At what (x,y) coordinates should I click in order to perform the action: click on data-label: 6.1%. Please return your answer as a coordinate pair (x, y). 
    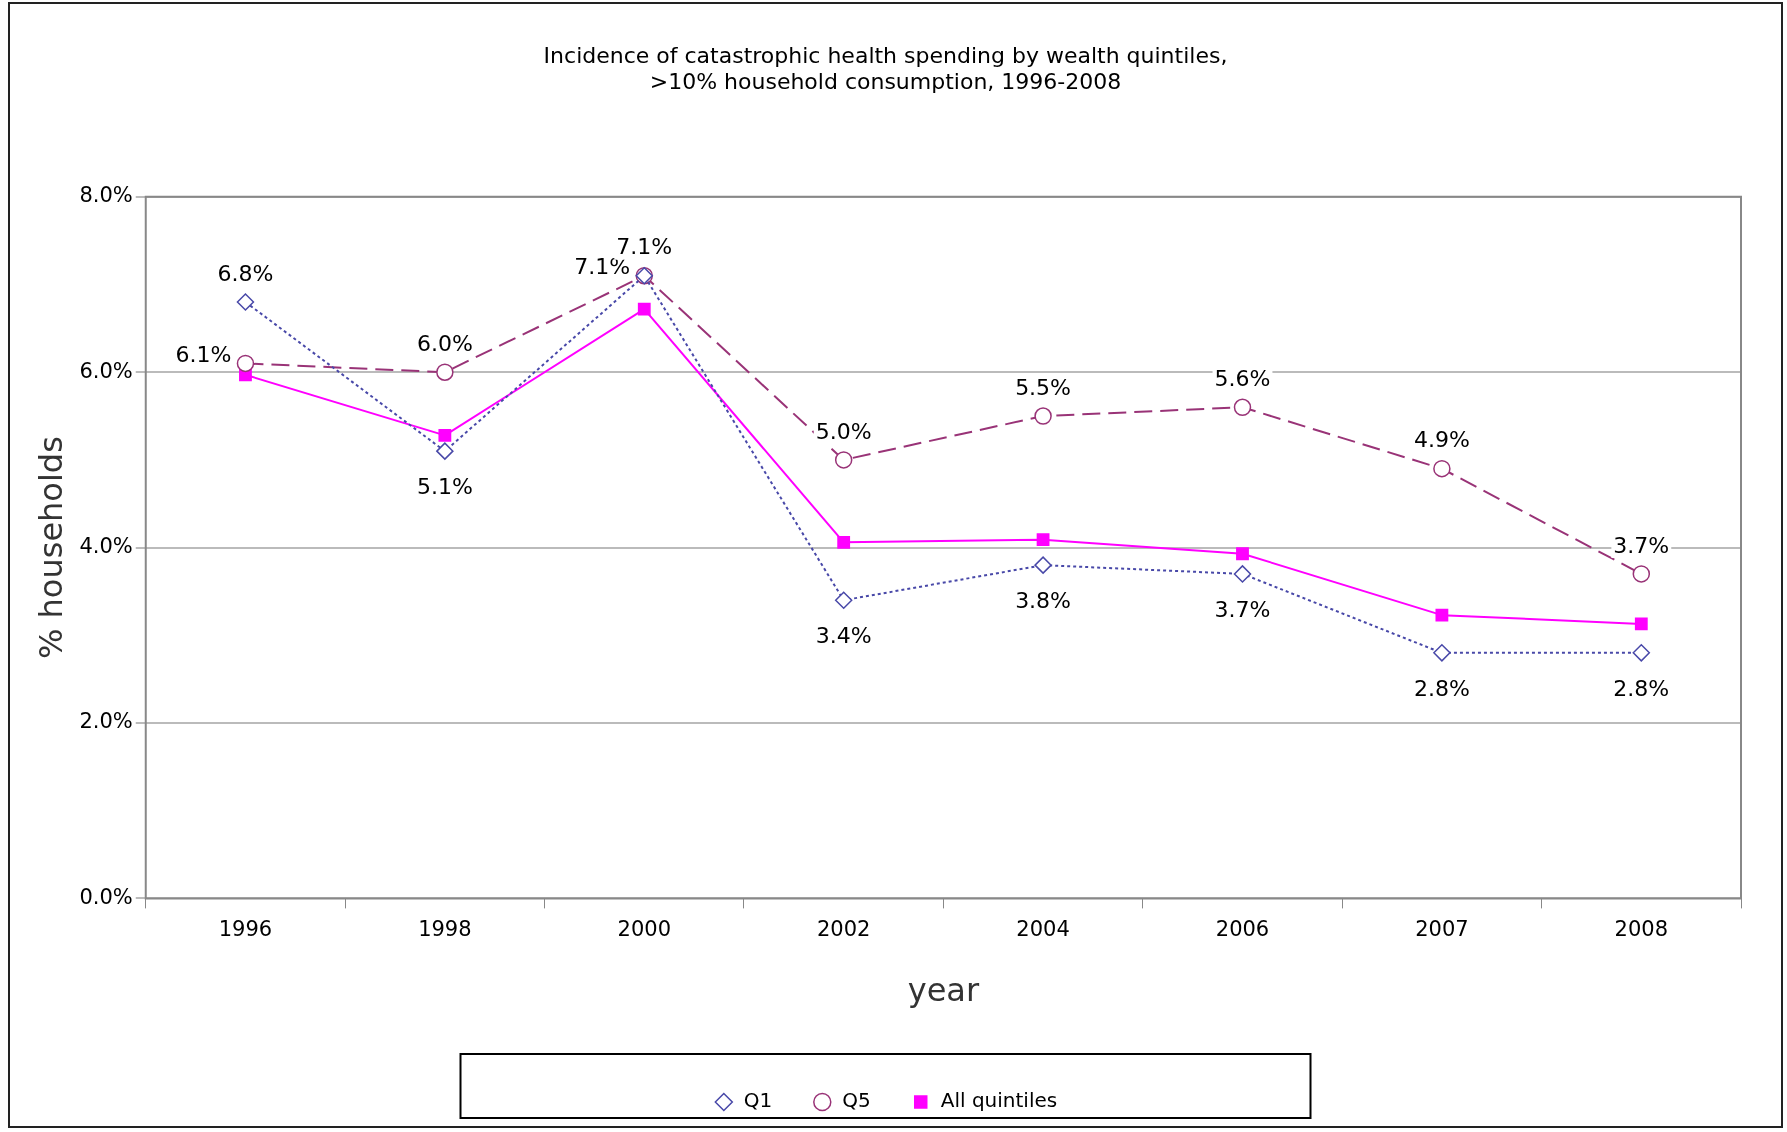
    Looking at the image, I should click on (203, 355).